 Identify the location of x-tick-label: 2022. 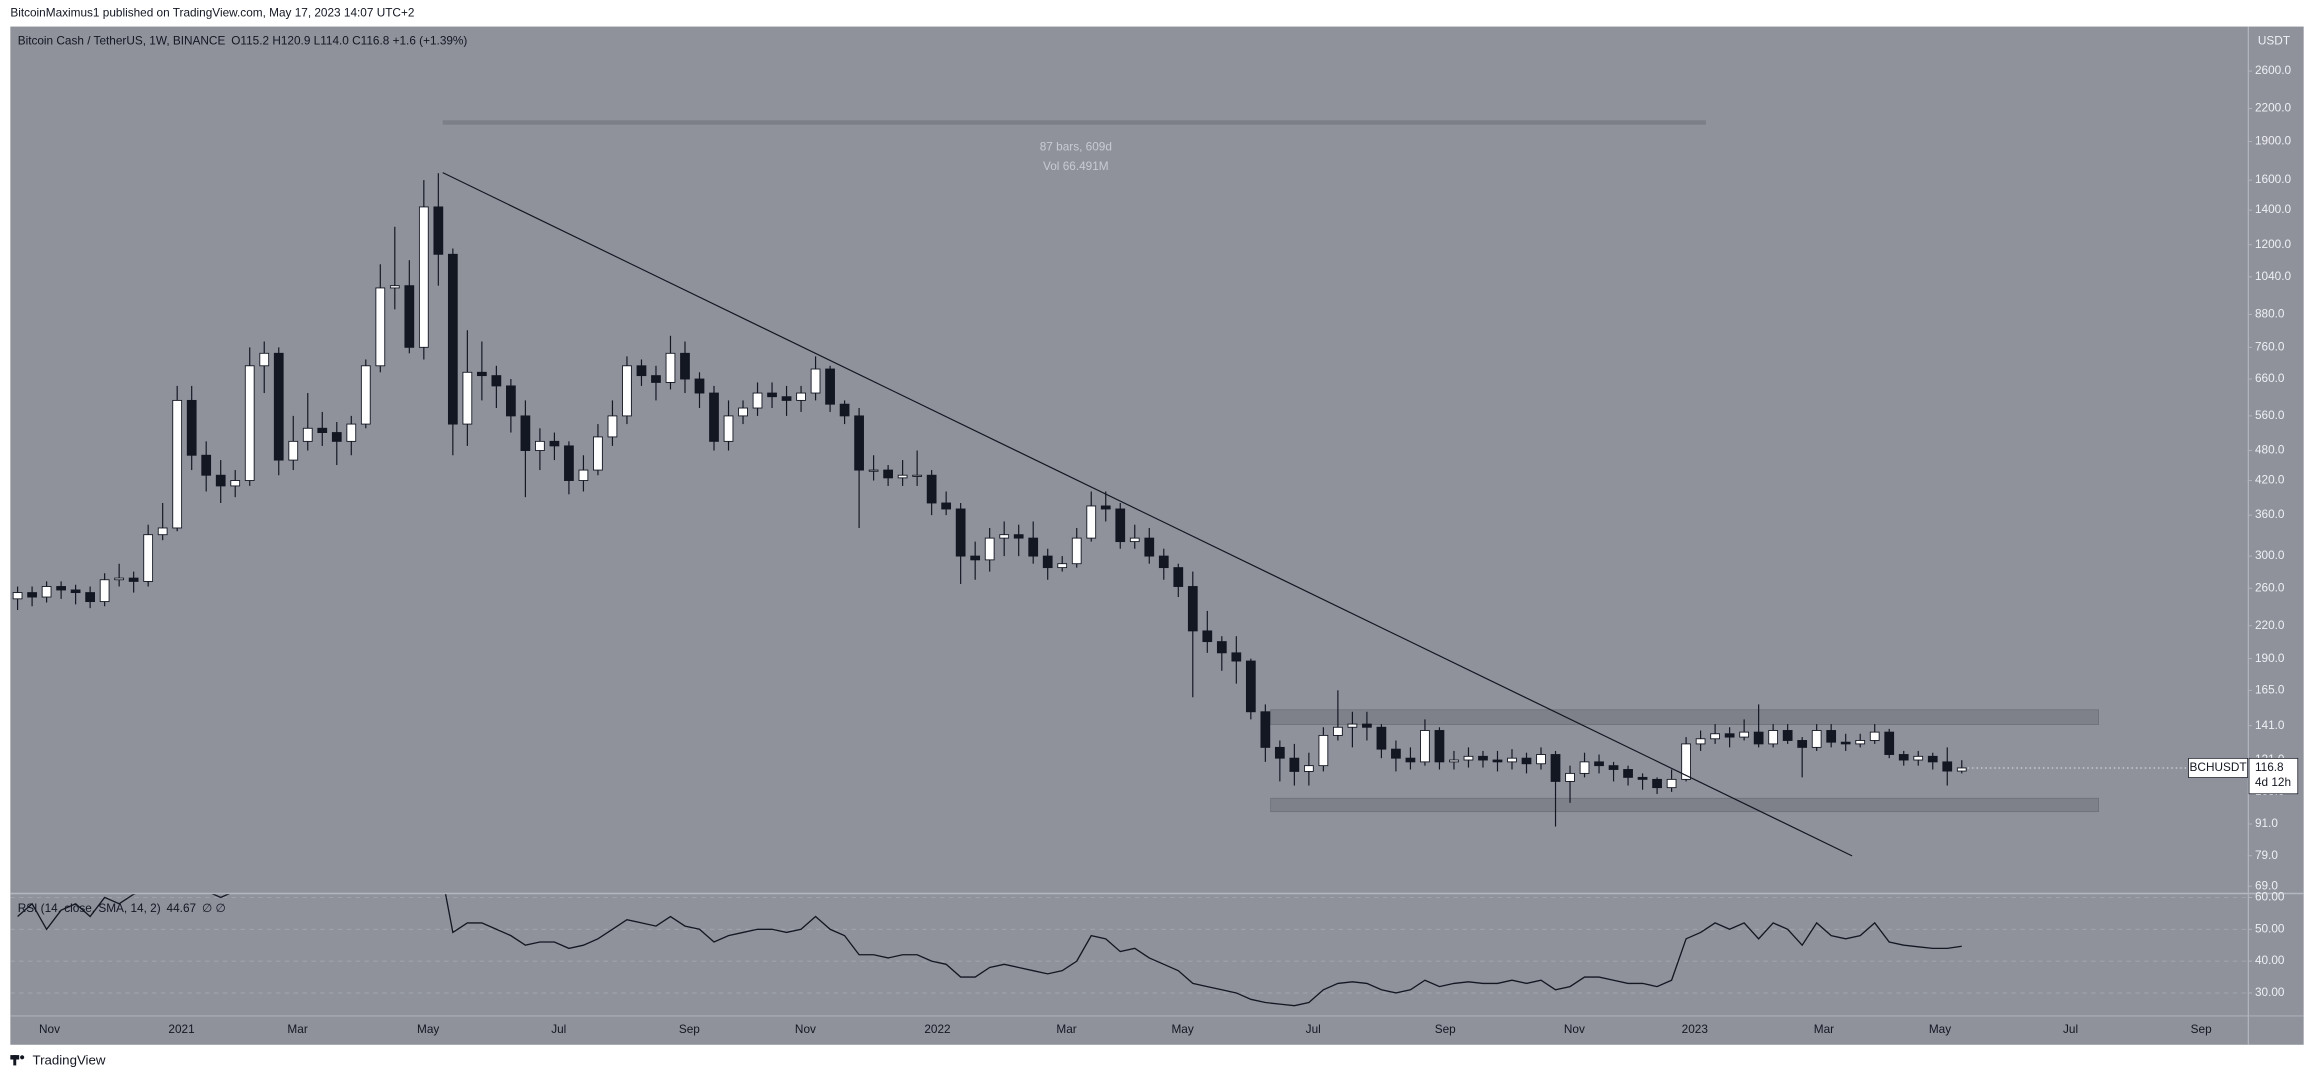
(937, 1029).